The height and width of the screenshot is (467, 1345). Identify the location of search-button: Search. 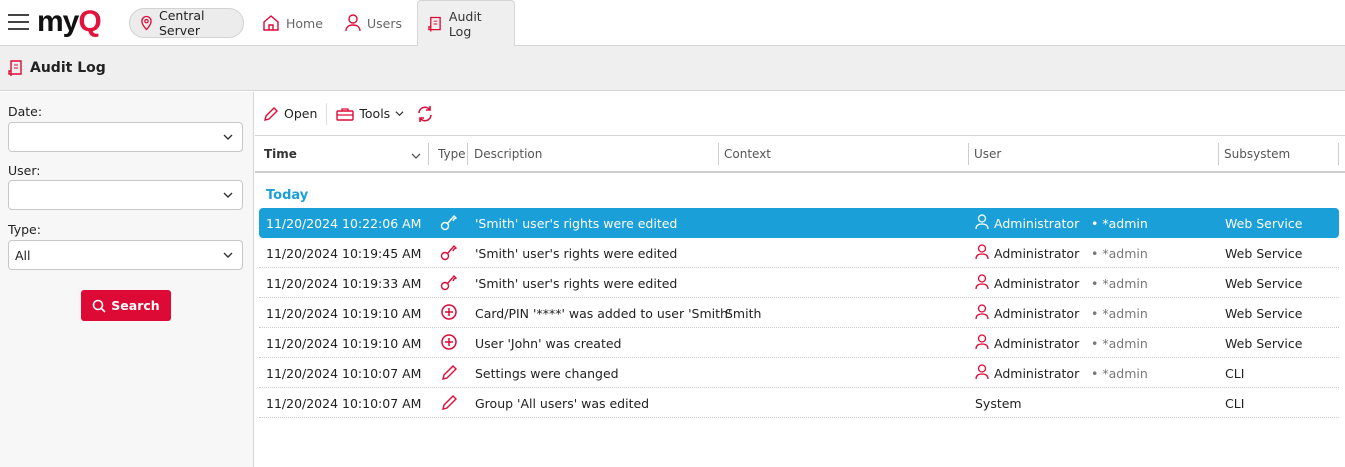
(126, 305).